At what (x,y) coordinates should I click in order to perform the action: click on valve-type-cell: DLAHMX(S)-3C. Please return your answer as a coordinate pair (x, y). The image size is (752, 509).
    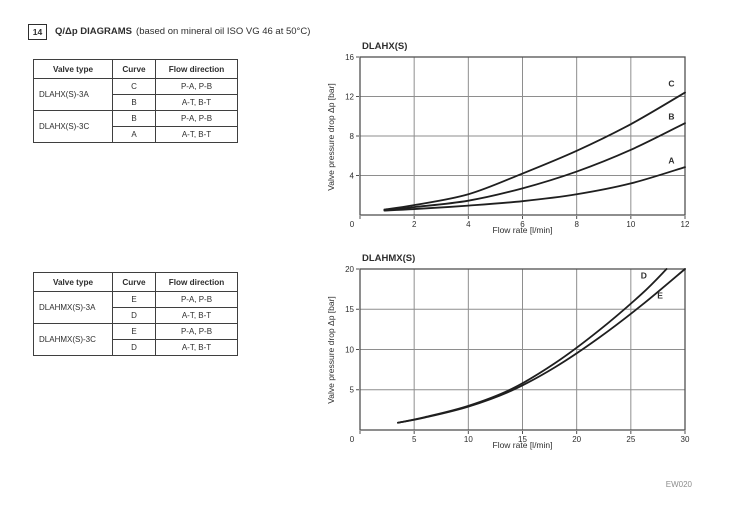
    Looking at the image, I should click on (73, 339).